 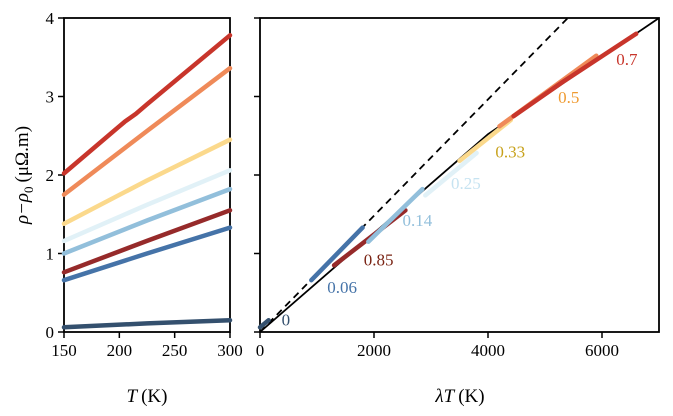 I want to click on left-y-sub: 0, so click(x=28, y=189).